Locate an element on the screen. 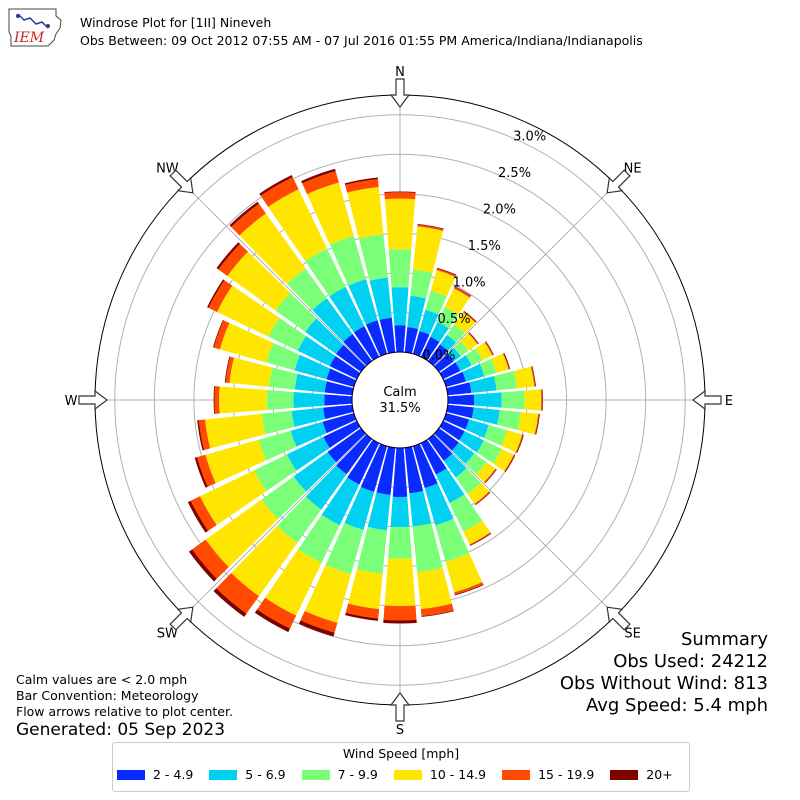 The width and height of the screenshot is (800, 800). bar-convention-note: Bar Convention: Meteorology is located at coordinates (107, 695).